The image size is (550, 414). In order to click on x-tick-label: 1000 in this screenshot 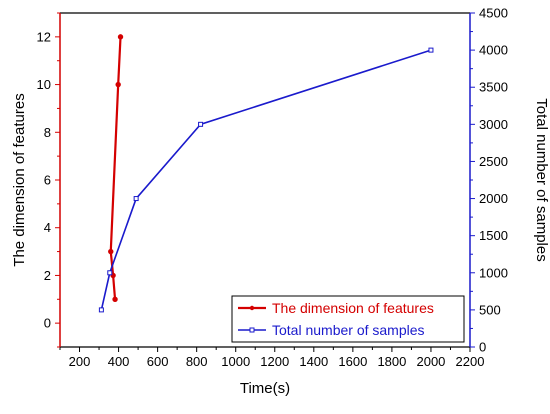, I will do `click(235, 361)`.